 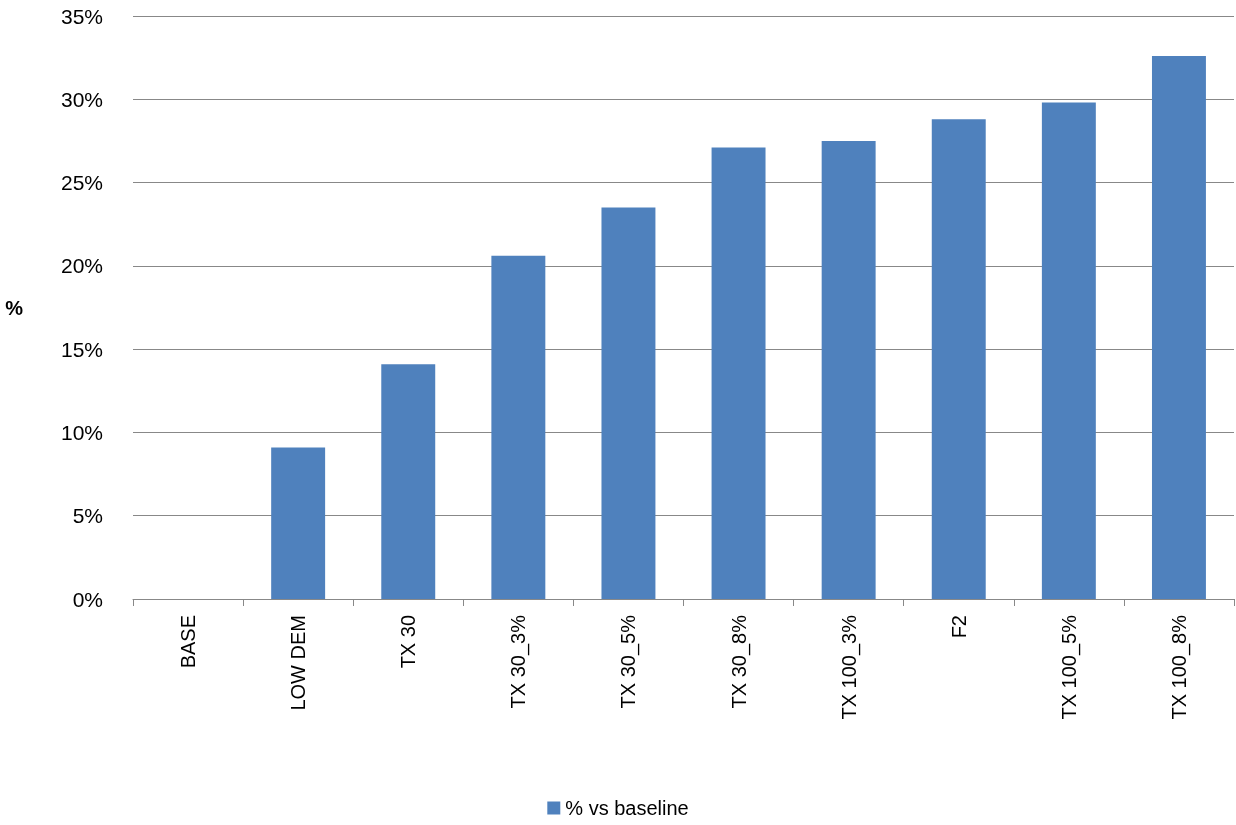 What do you see at coordinates (298, 663) in the screenshot?
I see `x-tick-label: LOW DEM` at bounding box center [298, 663].